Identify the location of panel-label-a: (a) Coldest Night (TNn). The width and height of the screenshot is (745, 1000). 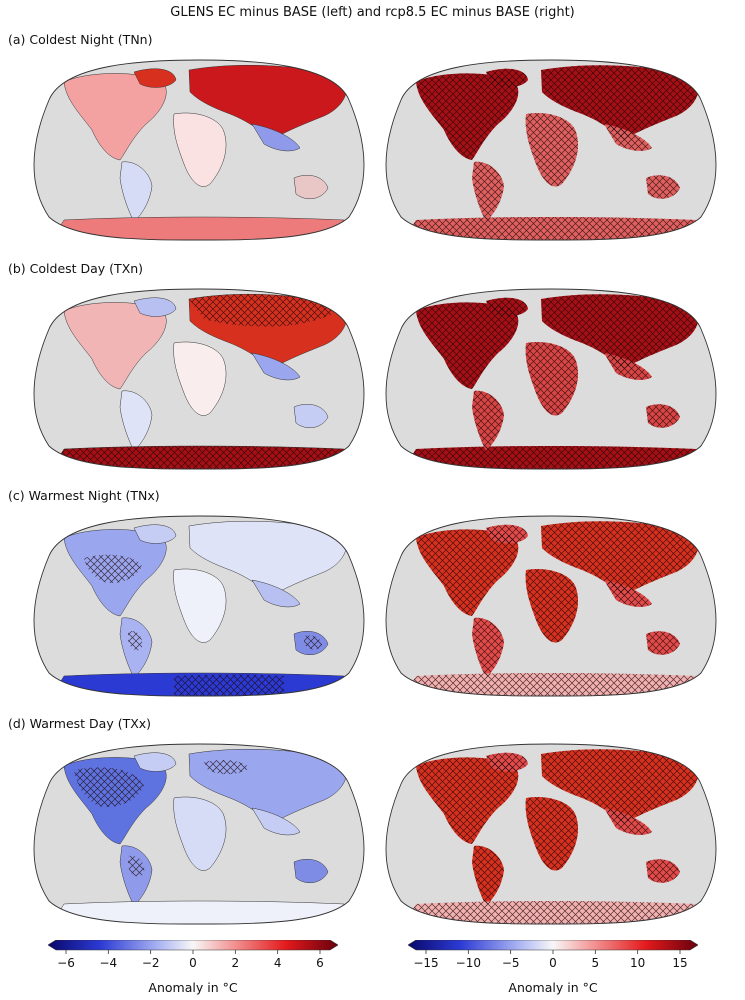
(80, 39).